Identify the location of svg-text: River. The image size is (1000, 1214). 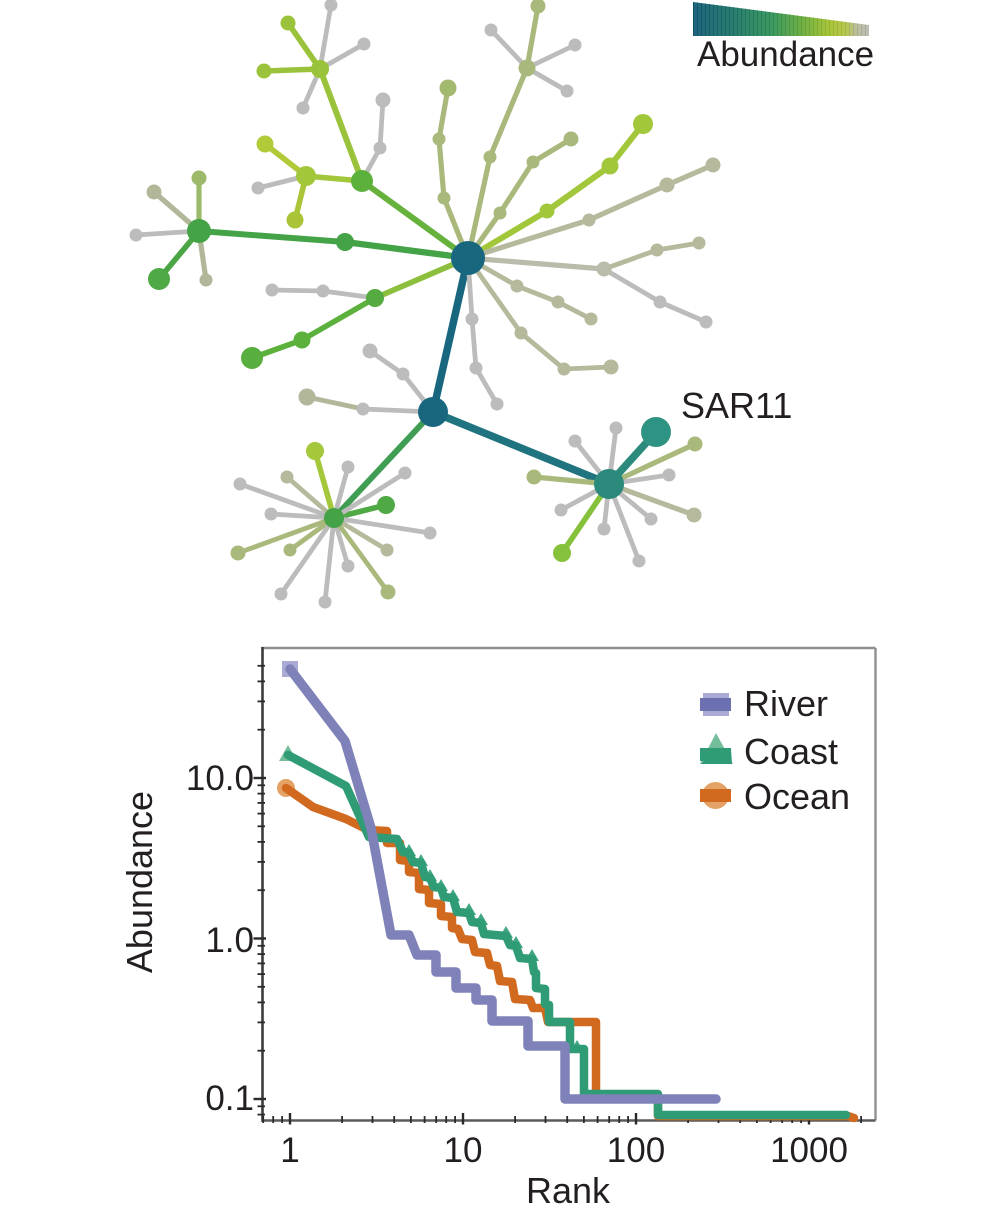
(786, 703).